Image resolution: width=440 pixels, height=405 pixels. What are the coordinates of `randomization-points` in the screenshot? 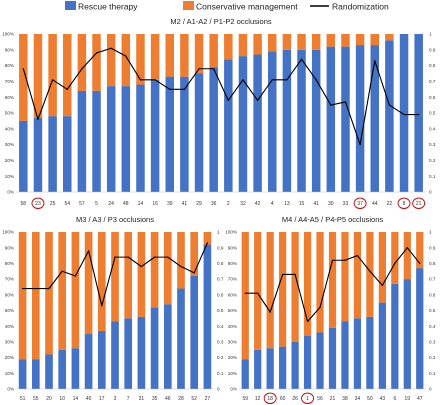 It's located at (115, 274).